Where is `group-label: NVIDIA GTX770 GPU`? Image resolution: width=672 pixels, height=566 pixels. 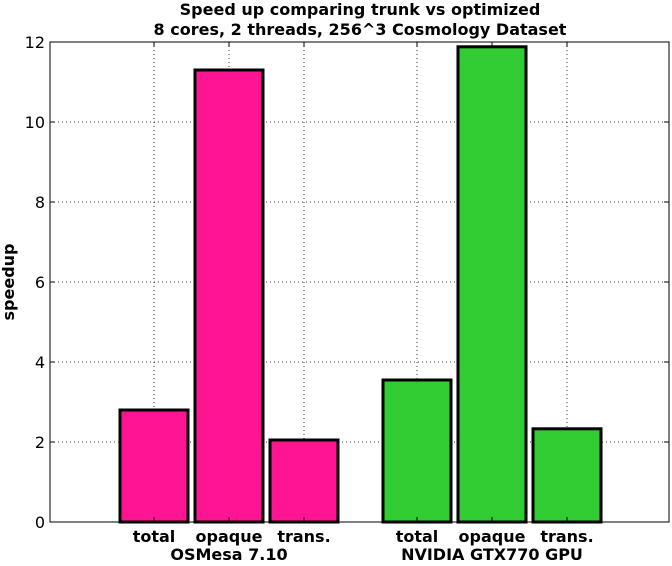
group-label: NVIDIA GTX770 GPU is located at coordinates (492, 554).